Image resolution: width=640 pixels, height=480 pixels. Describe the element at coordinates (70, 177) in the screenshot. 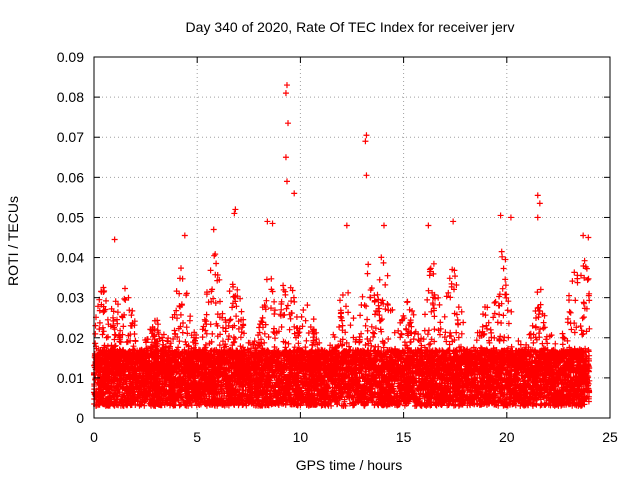

I see `y-tick-label: 0.06` at that location.